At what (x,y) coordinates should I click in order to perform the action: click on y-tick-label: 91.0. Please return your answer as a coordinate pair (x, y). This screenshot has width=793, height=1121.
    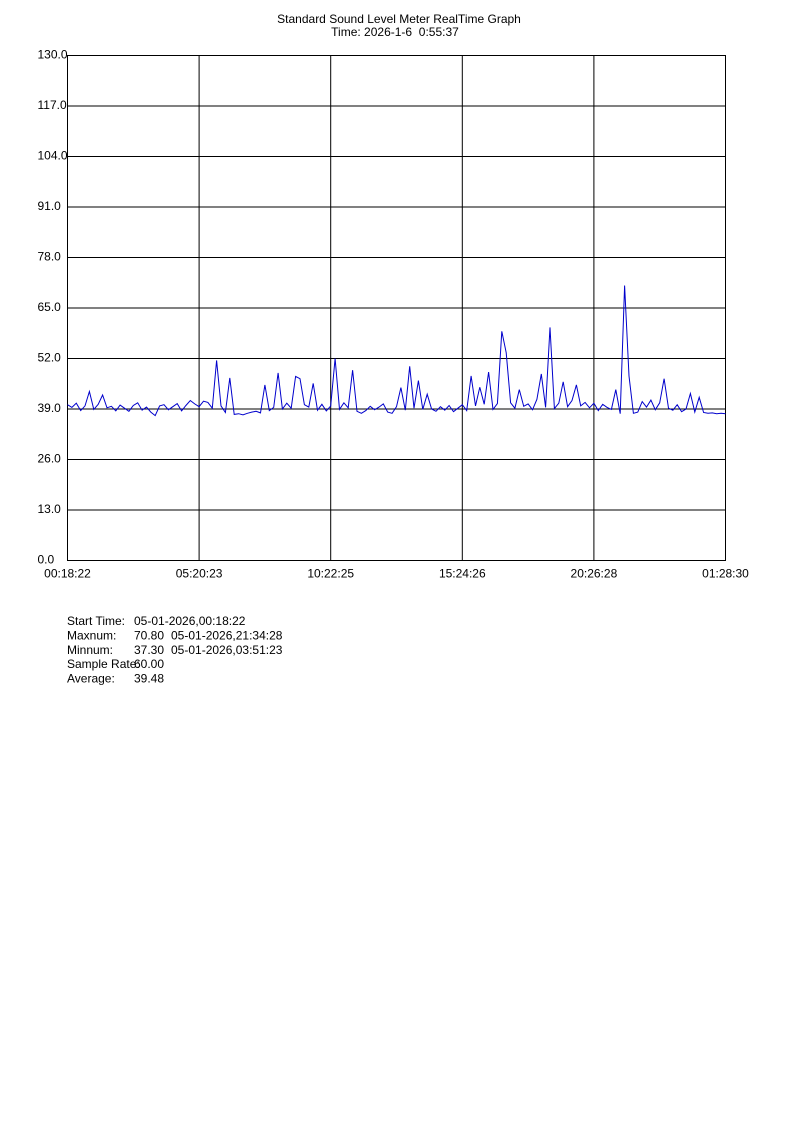
    Looking at the image, I should click on (50, 206).